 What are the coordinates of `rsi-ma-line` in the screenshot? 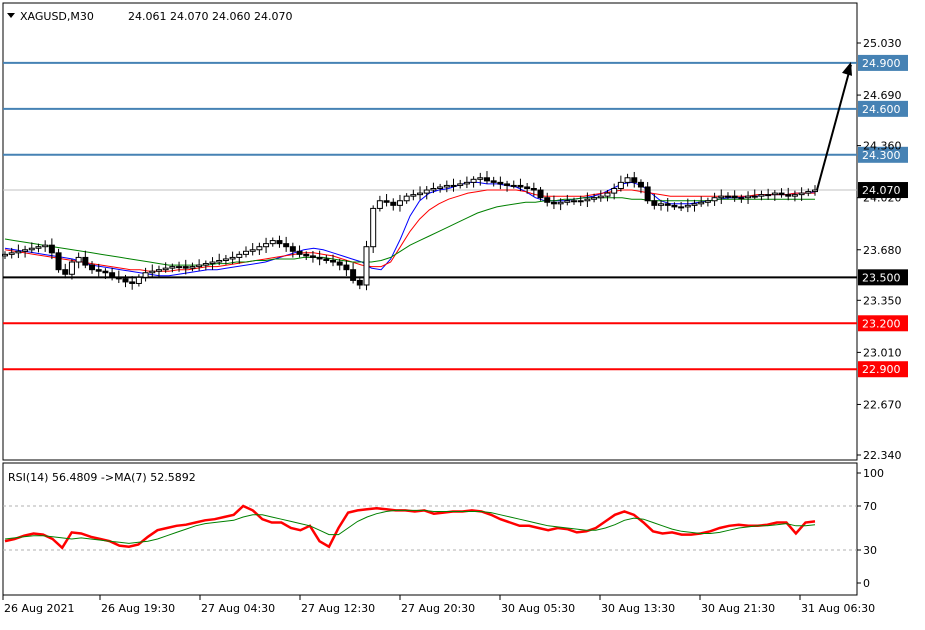 It's located at (410, 526).